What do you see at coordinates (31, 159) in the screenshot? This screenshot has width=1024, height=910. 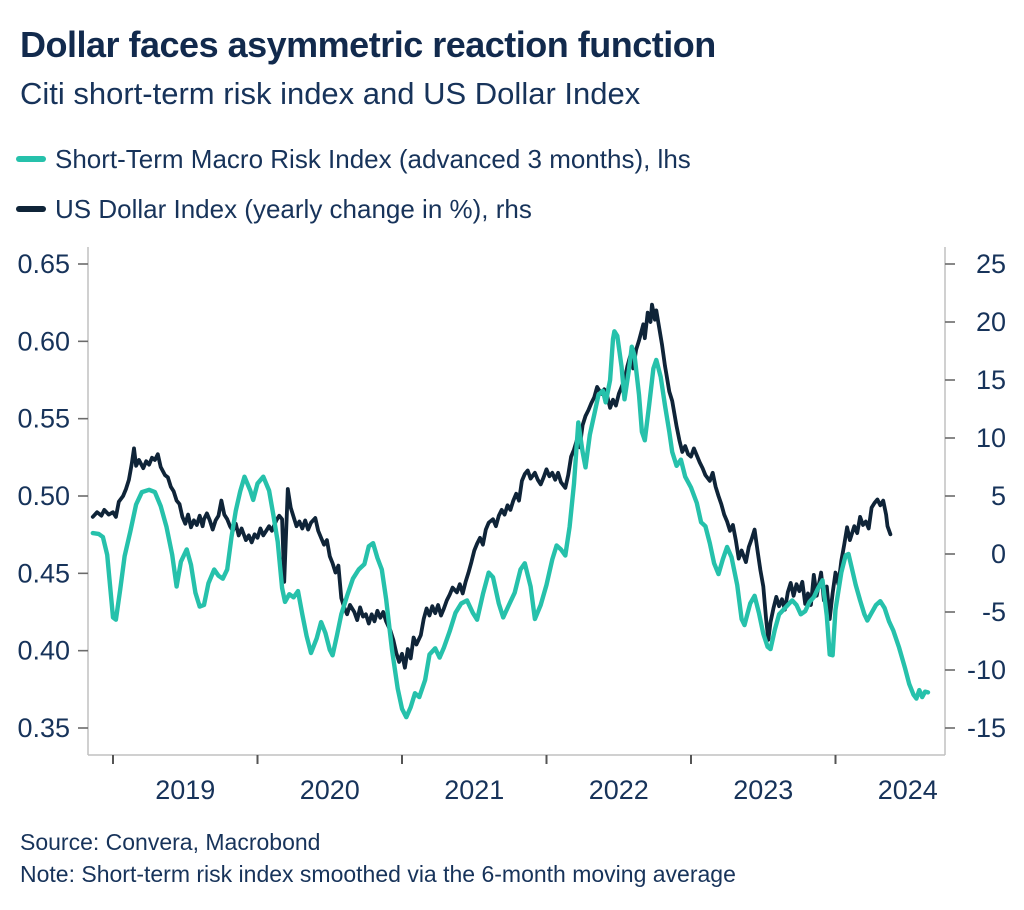 I see `risk-index-swatch-icon` at bounding box center [31, 159].